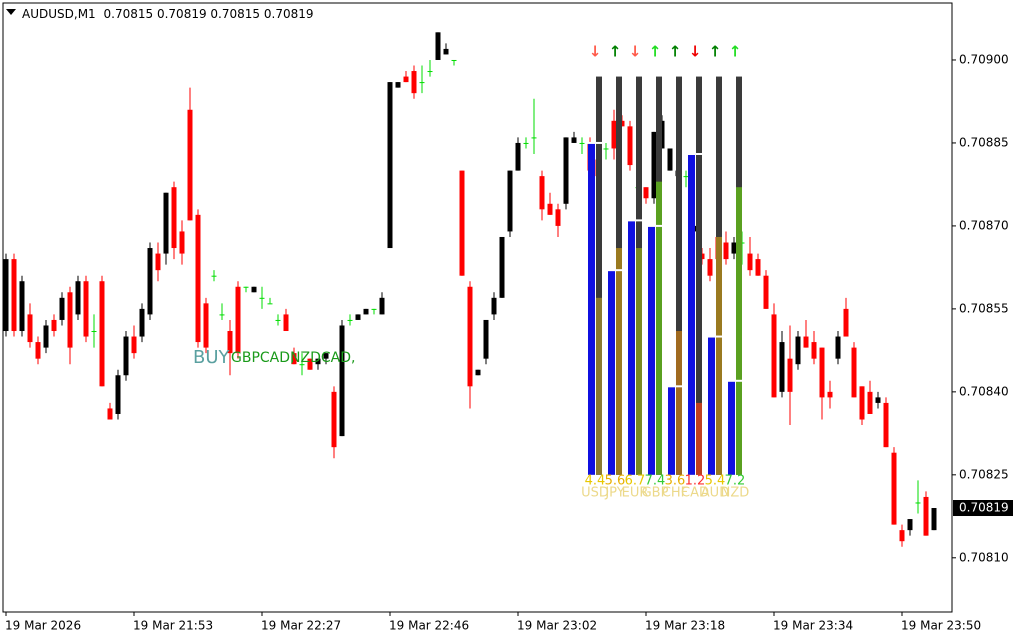  What do you see at coordinates (655, 493) in the screenshot?
I see `meter-currency: GBP` at bounding box center [655, 493].